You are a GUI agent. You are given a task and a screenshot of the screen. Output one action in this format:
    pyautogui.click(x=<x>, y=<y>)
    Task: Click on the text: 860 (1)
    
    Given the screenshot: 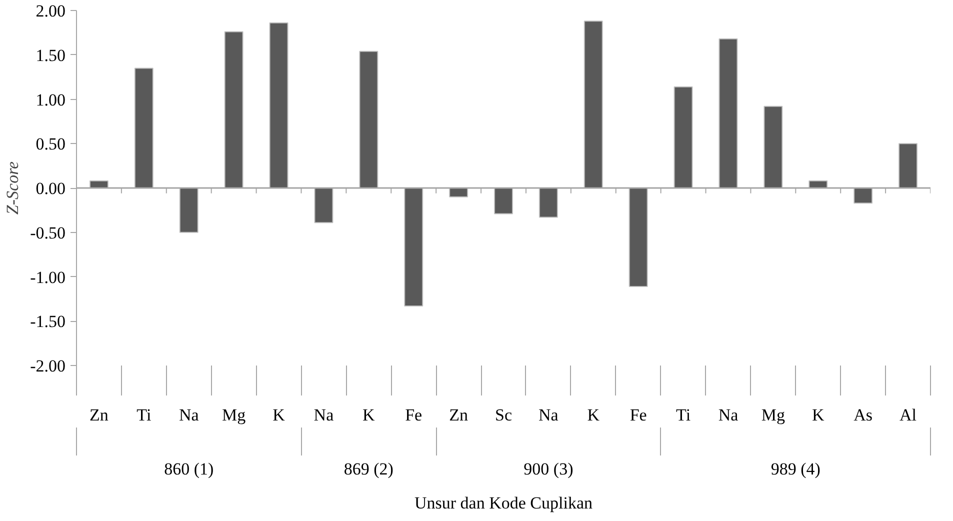 What is the action you would take?
    pyautogui.click(x=189, y=469)
    